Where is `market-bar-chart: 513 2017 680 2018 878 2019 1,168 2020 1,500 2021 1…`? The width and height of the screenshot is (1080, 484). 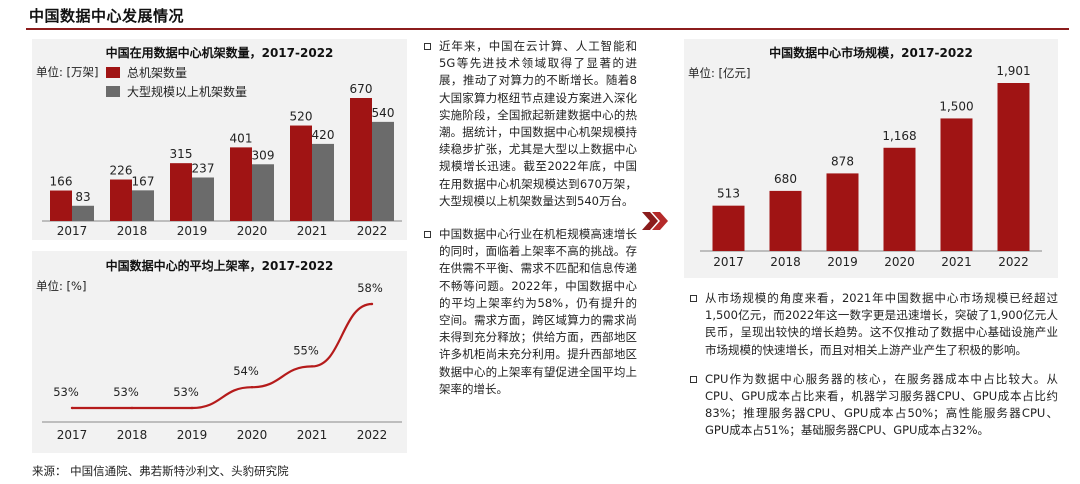 market-bar-chart: 513 2017 680 2018 878 2019 1,168 2020 1,500 2021 1… is located at coordinates (871, 166).